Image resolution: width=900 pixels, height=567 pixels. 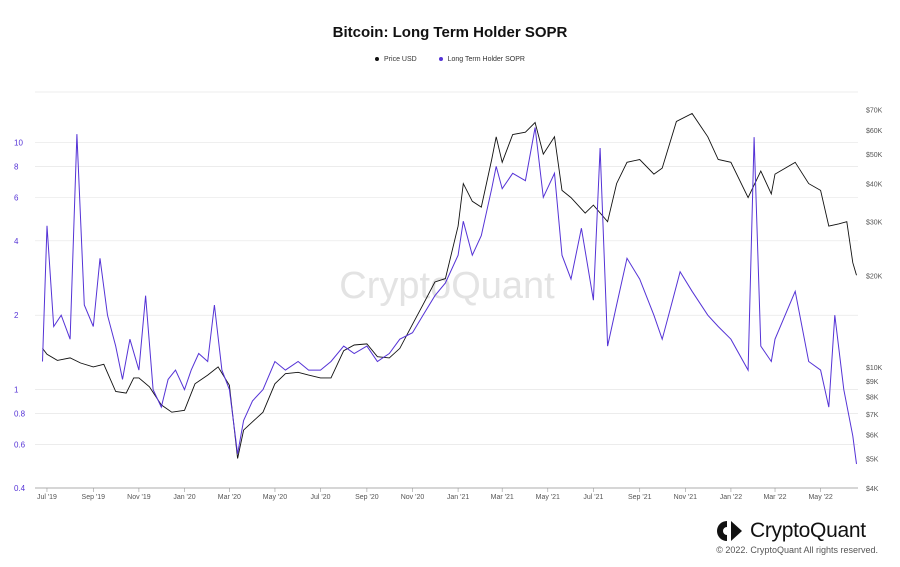 I want to click on x-tick-label: Nov '20, so click(x=413, y=497).